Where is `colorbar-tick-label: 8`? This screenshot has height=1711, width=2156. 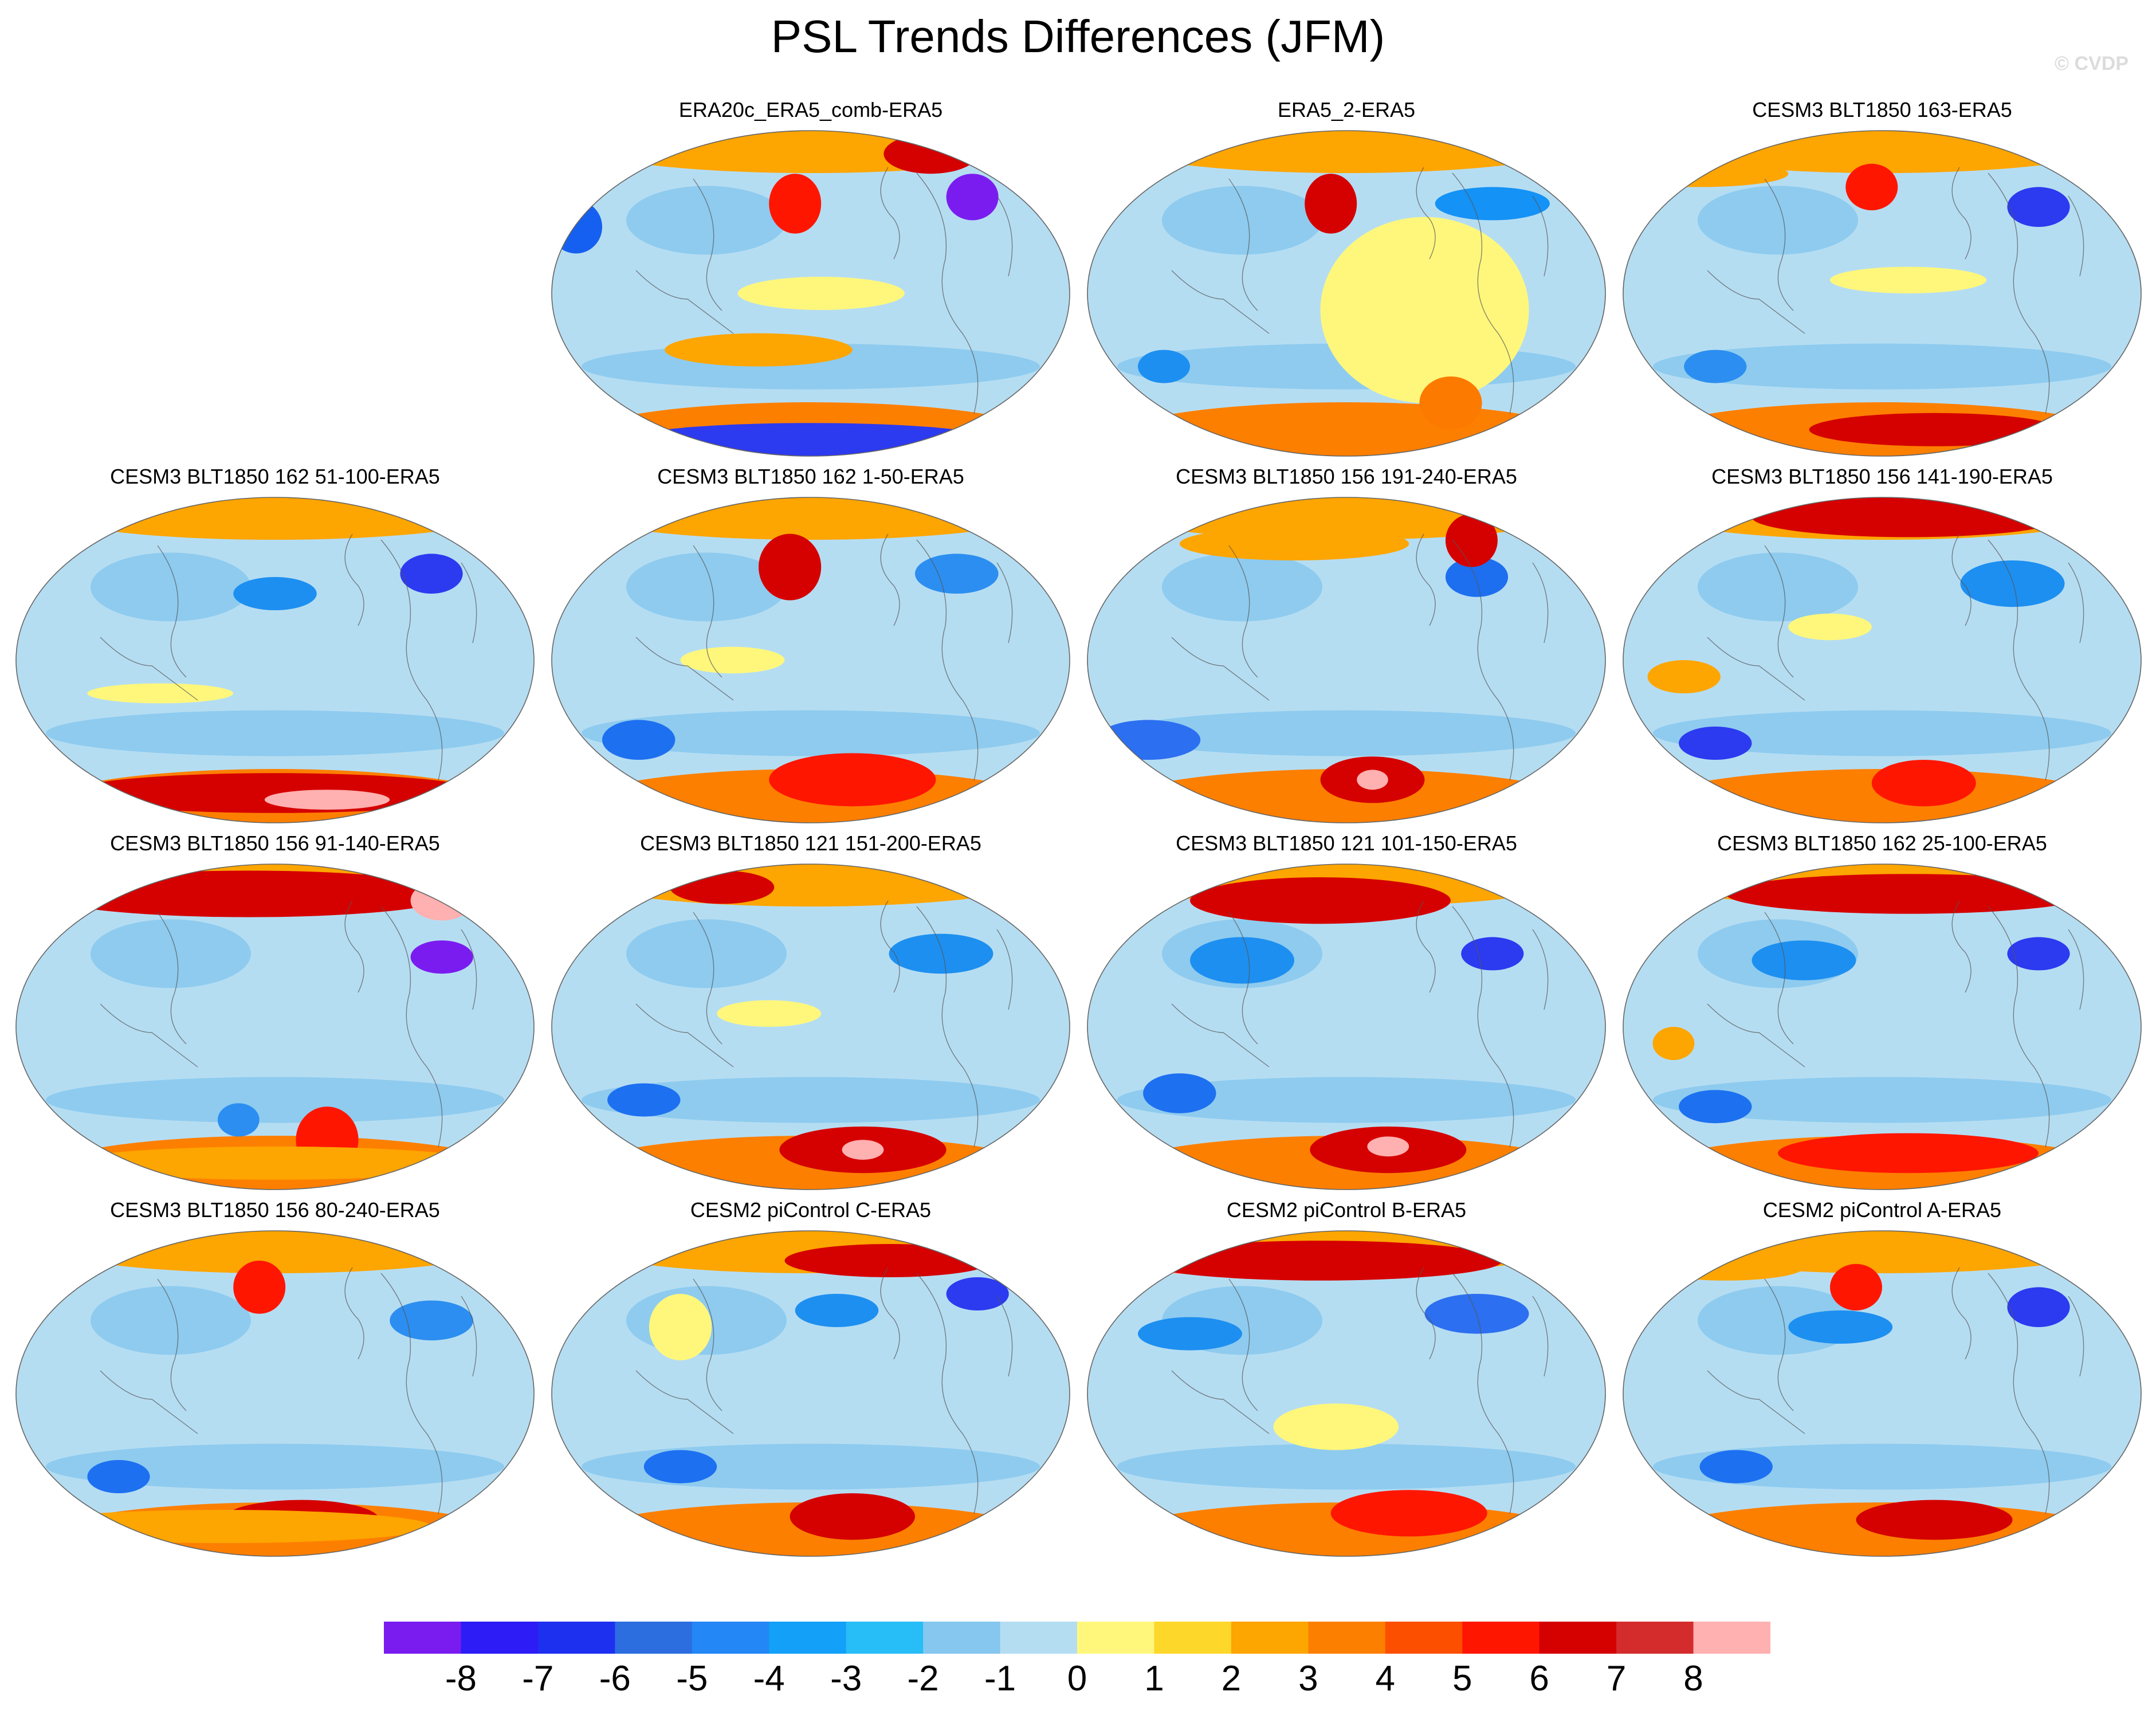 colorbar-tick-label: 8 is located at coordinates (1693, 1678).